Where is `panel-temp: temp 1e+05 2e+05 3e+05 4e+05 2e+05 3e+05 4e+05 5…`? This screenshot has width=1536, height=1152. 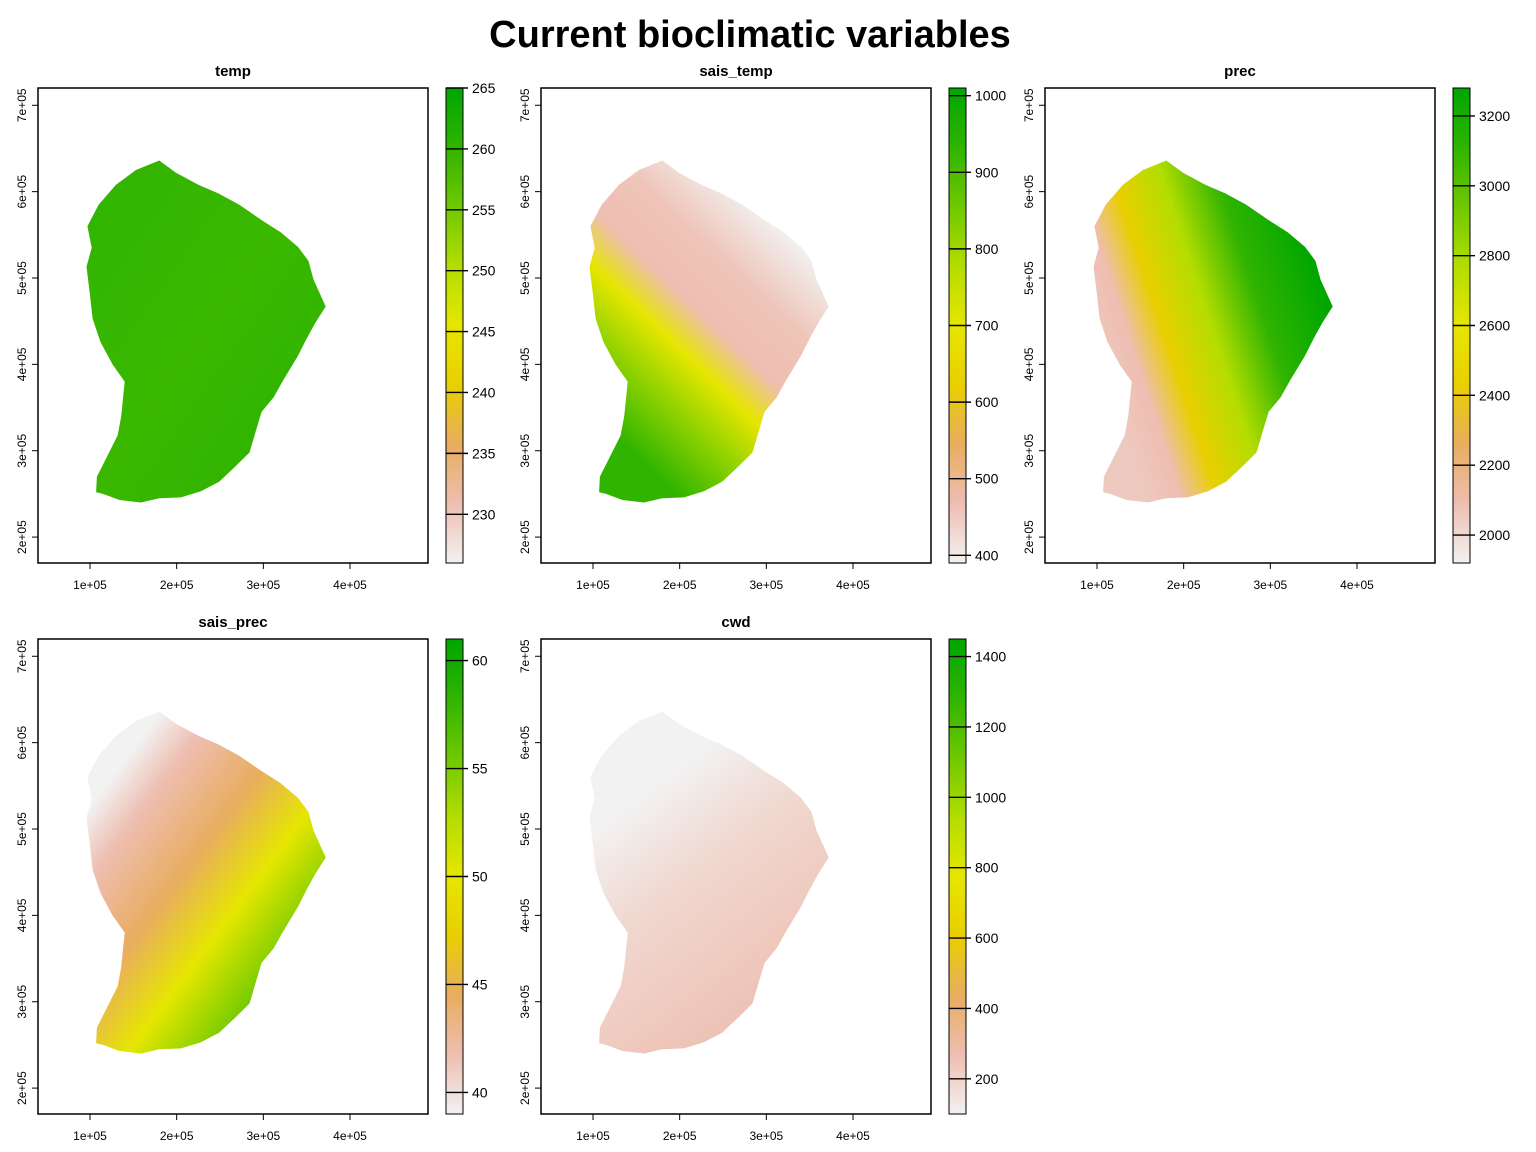 panel-temp: temp 1e+05 2e+05 3e+05 4e+05 2e+05 3e+05 4e+05 5… is located at coordinates (255, 327).